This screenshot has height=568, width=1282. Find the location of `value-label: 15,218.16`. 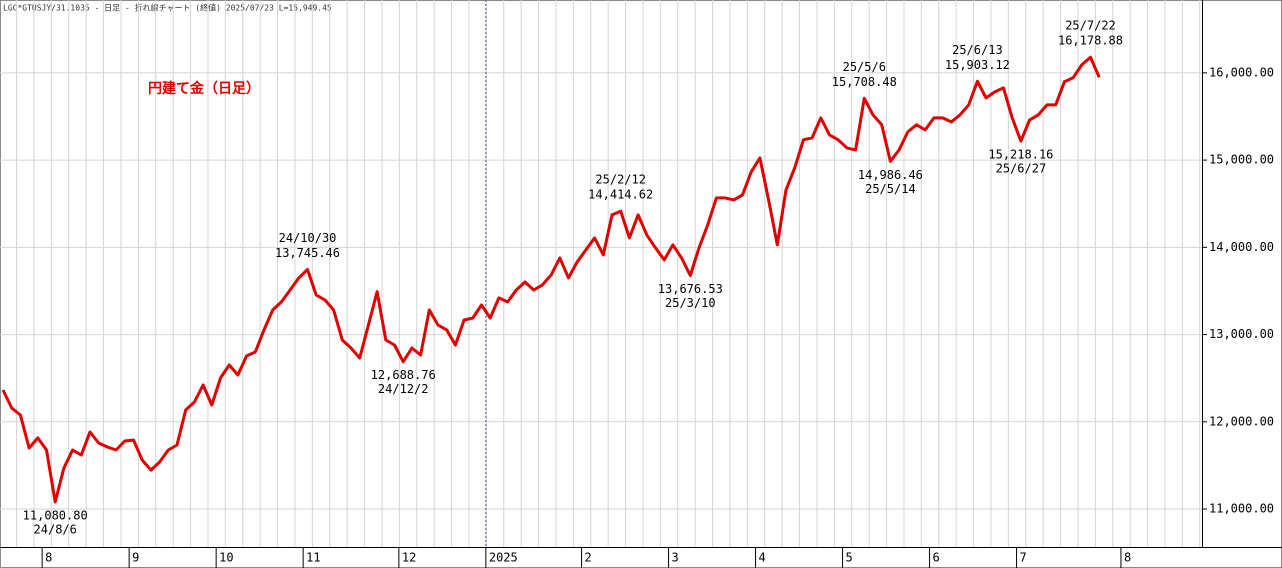

value-label: 15,218.16 is located at coordinates (1020, 155).